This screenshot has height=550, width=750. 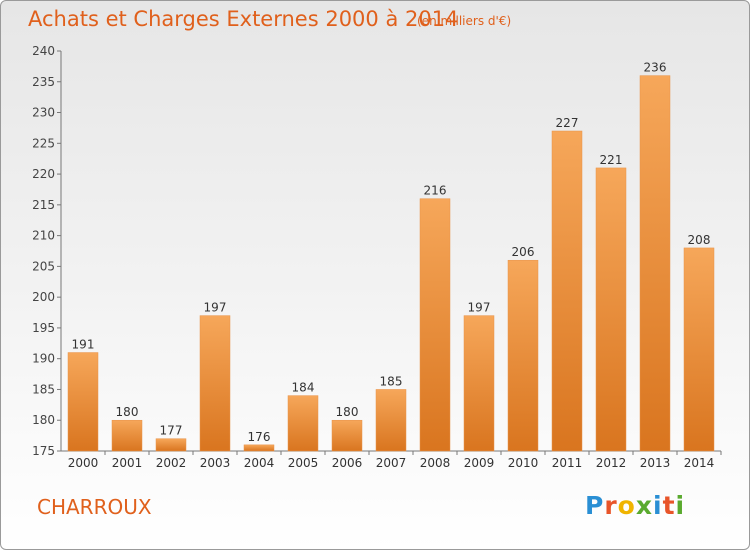 What do you see at coordinates (611, 505) in the screenshot?
I see `logo-letter: r` at bounding box center [611, 505].